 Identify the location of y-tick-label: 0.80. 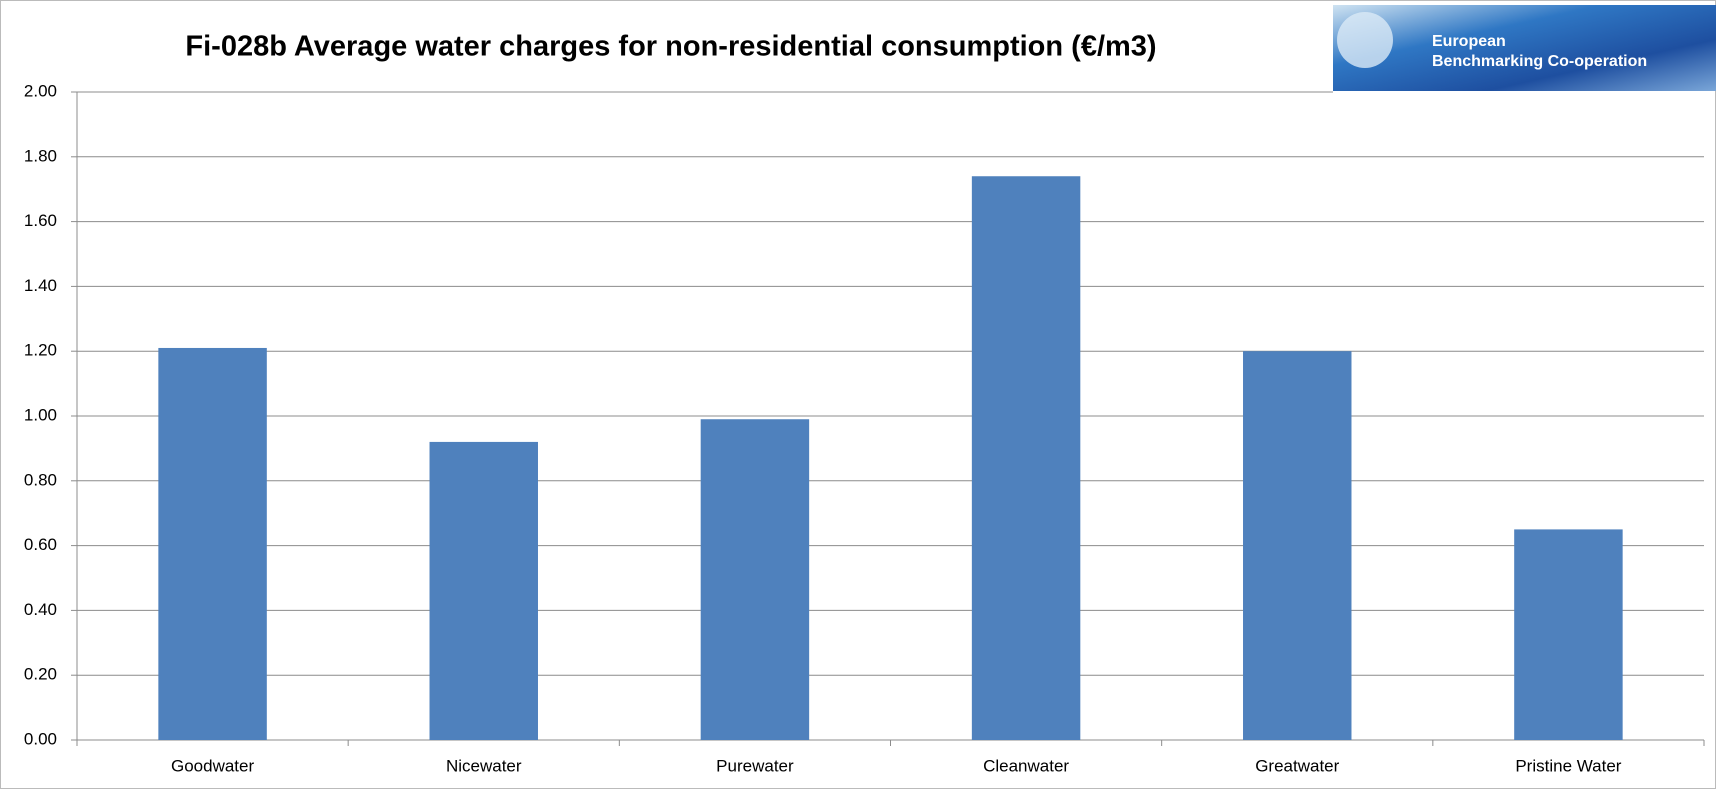
(40, 479).